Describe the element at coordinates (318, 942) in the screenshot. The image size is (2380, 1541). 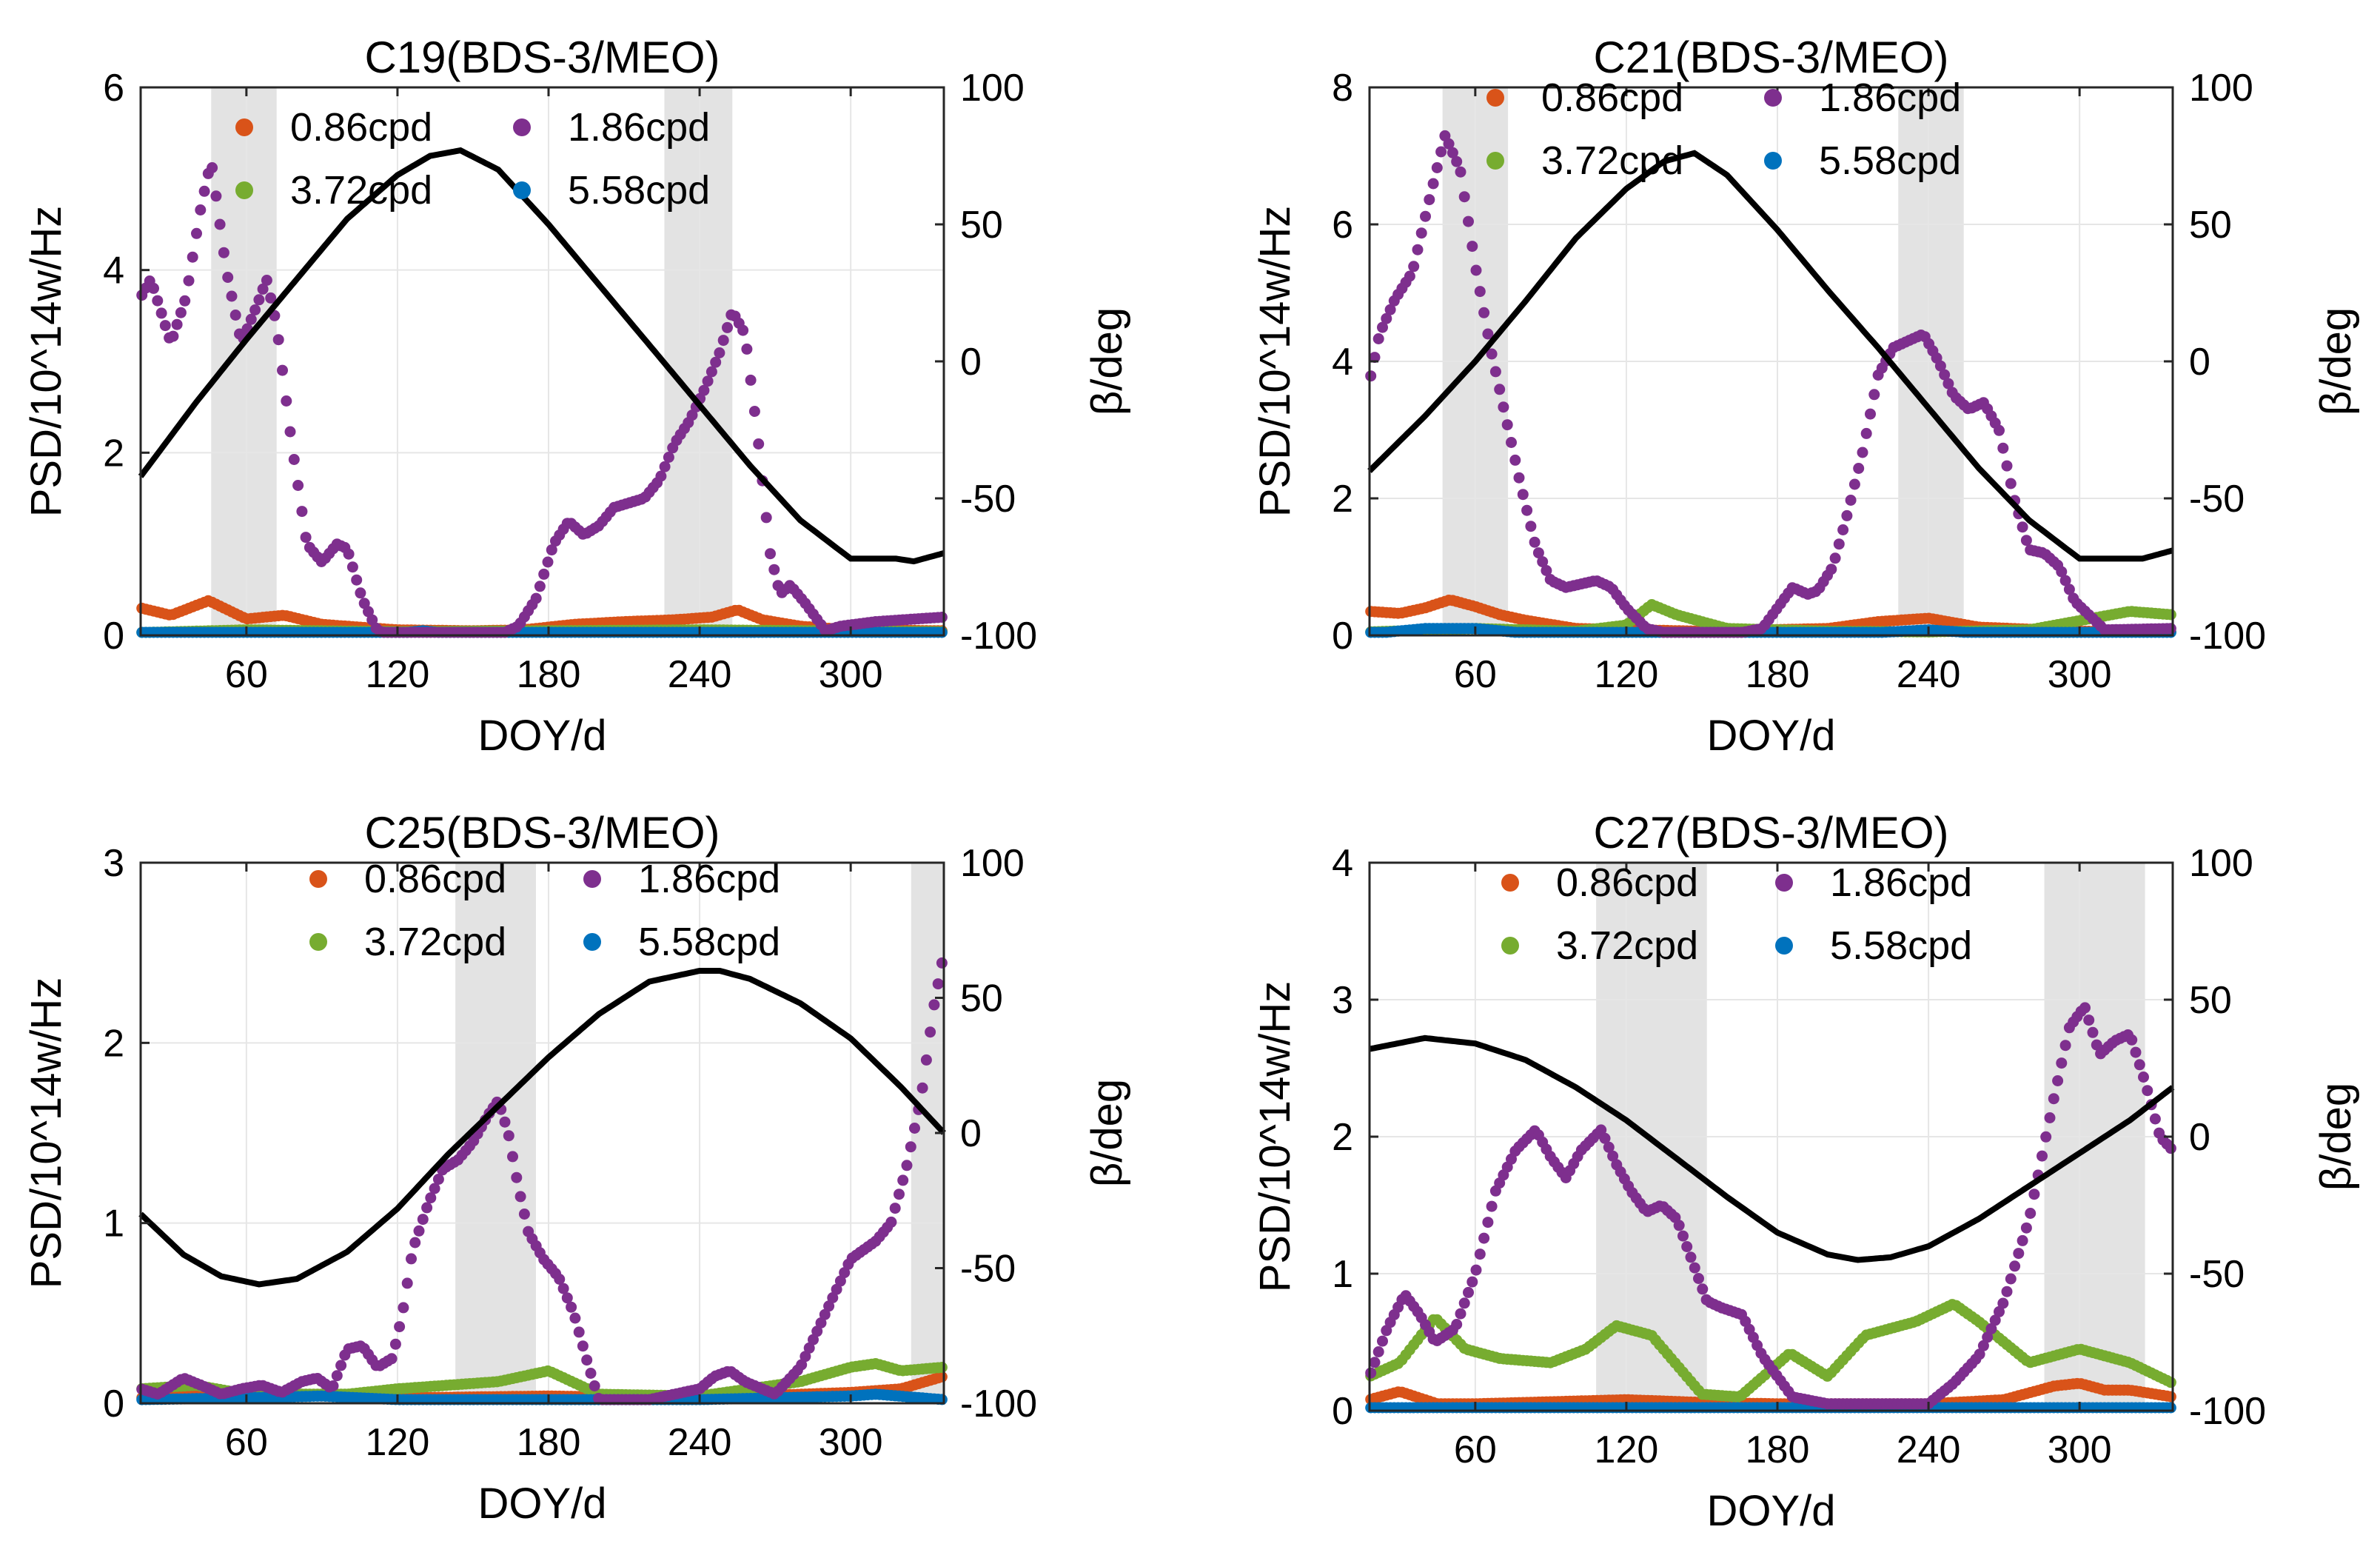
I see `legend-marker-3-72cpd` at that location.